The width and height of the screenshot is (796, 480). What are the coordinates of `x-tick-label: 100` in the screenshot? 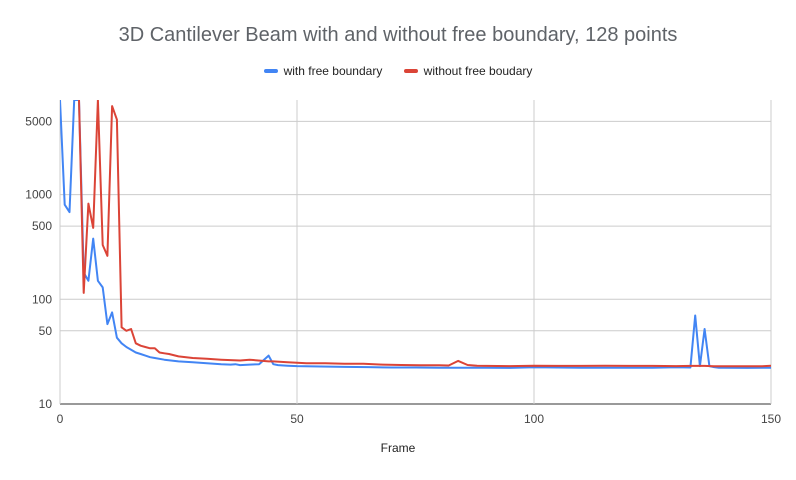 It's located at (534, 419).